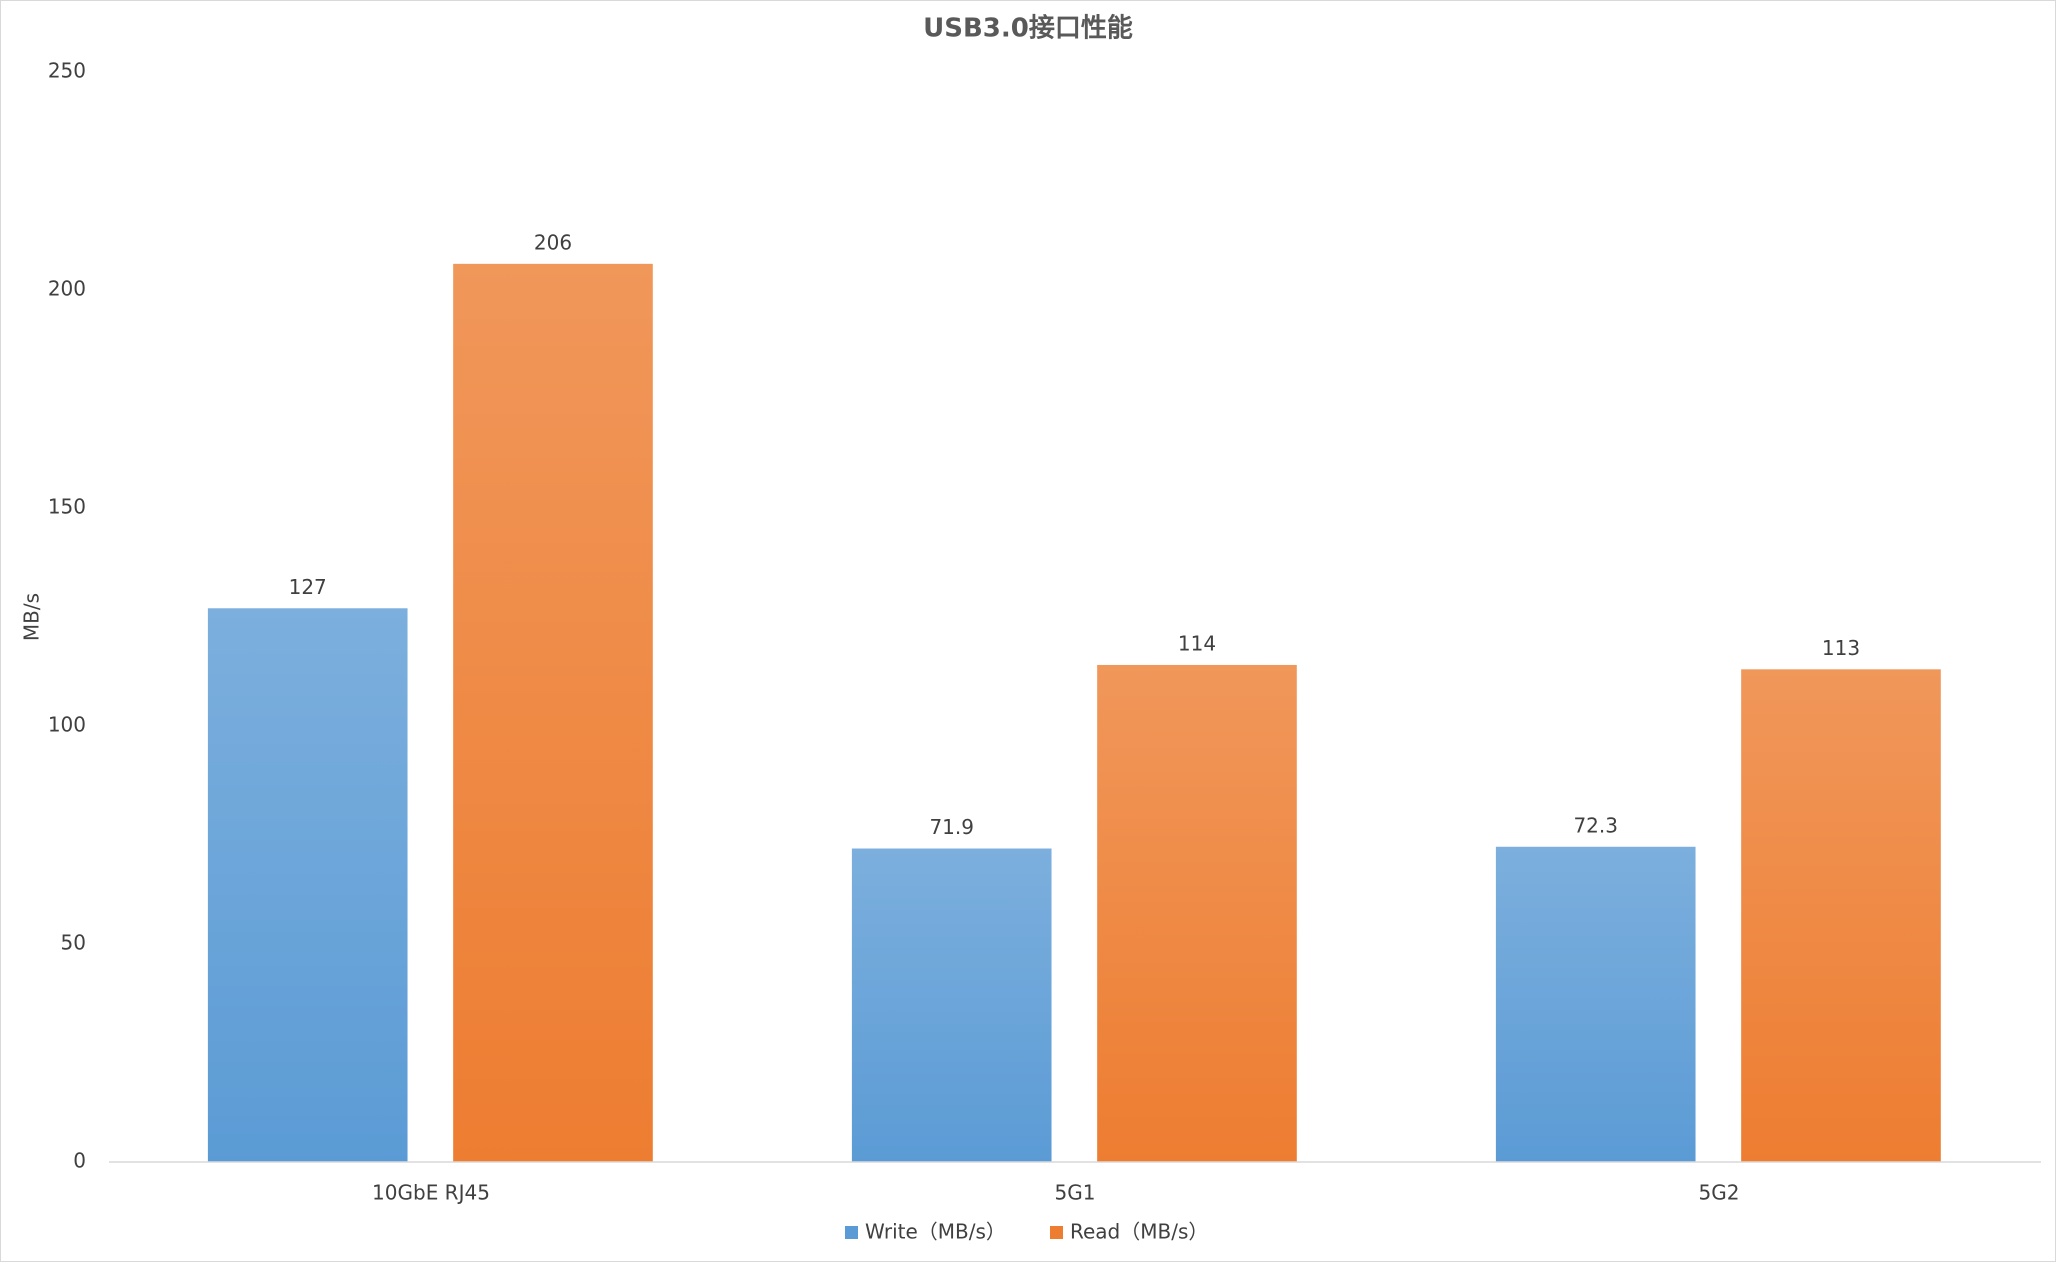 The height and width of the screenshot is (1262, 2056). I want to click on y-tick-label: 50, so click(73, 943).